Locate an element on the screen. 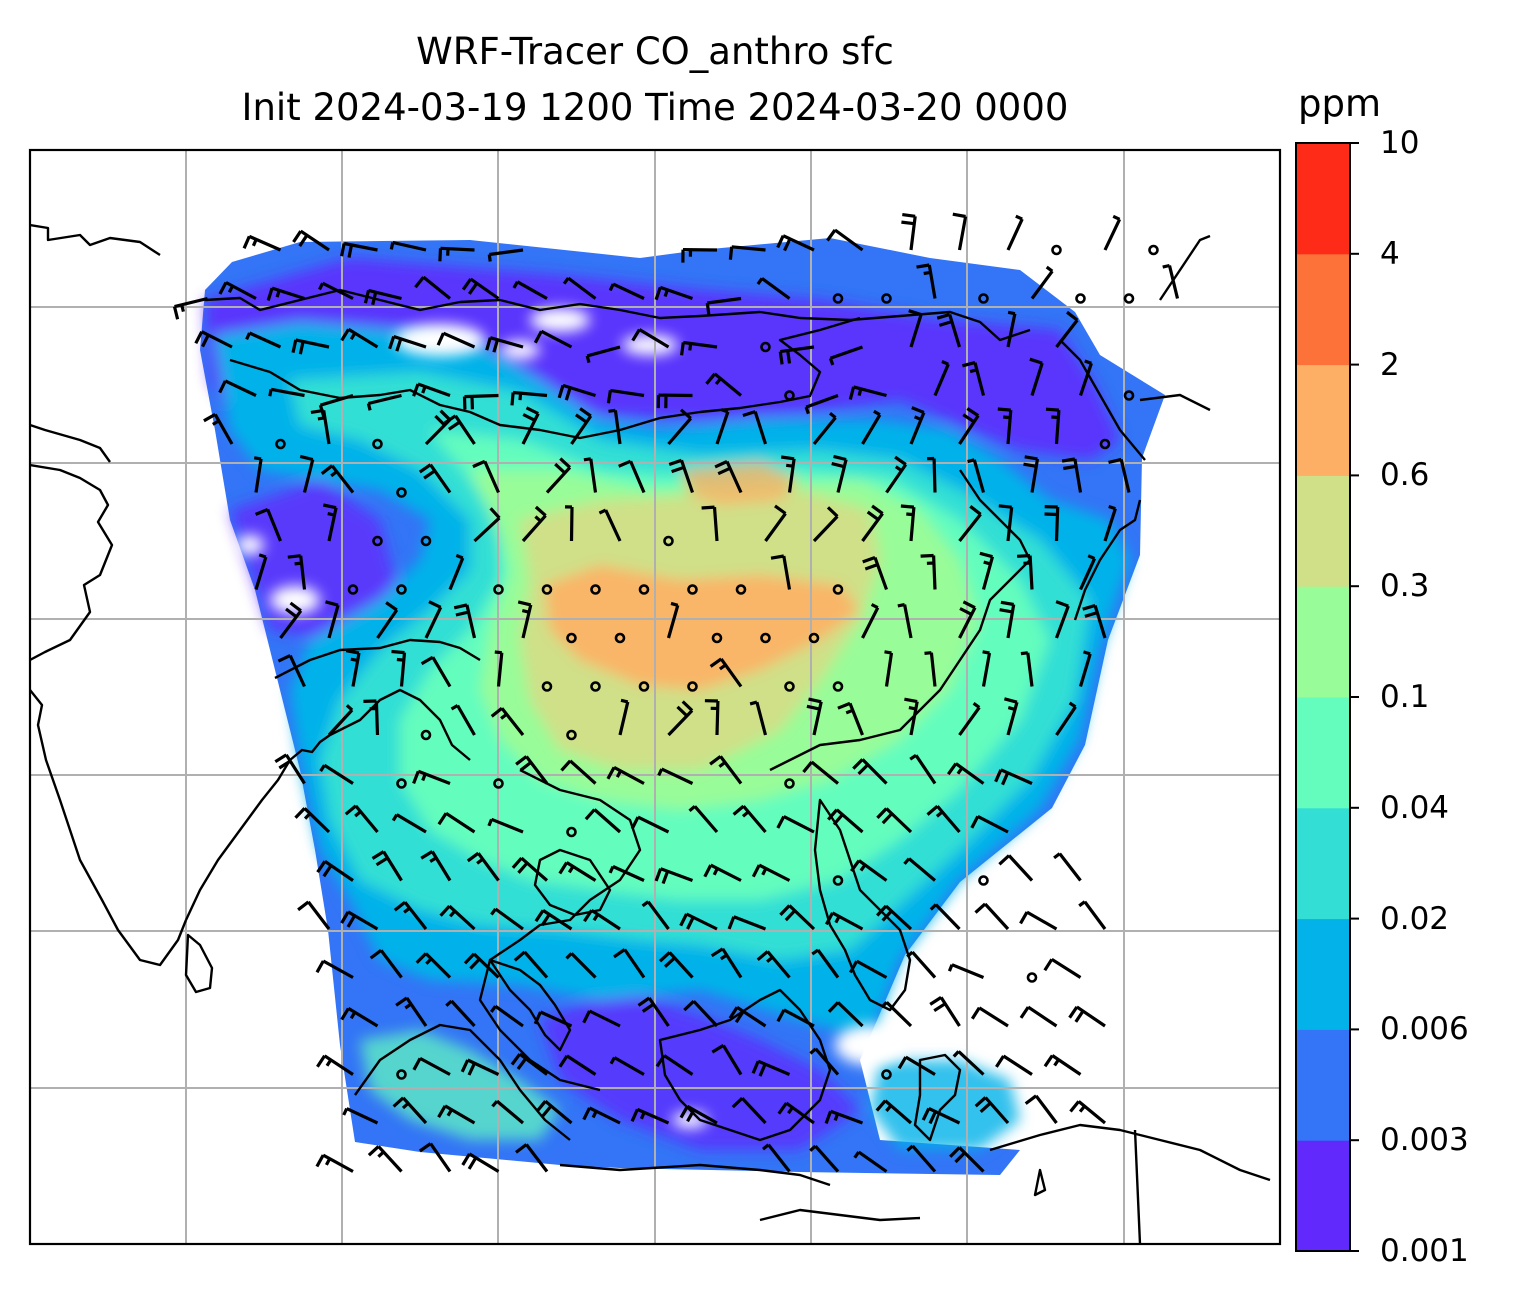 The width and height of the screenshot is (1528, 1306). colorbar-tick-label: 2 is located at coordinates (1390, 364).